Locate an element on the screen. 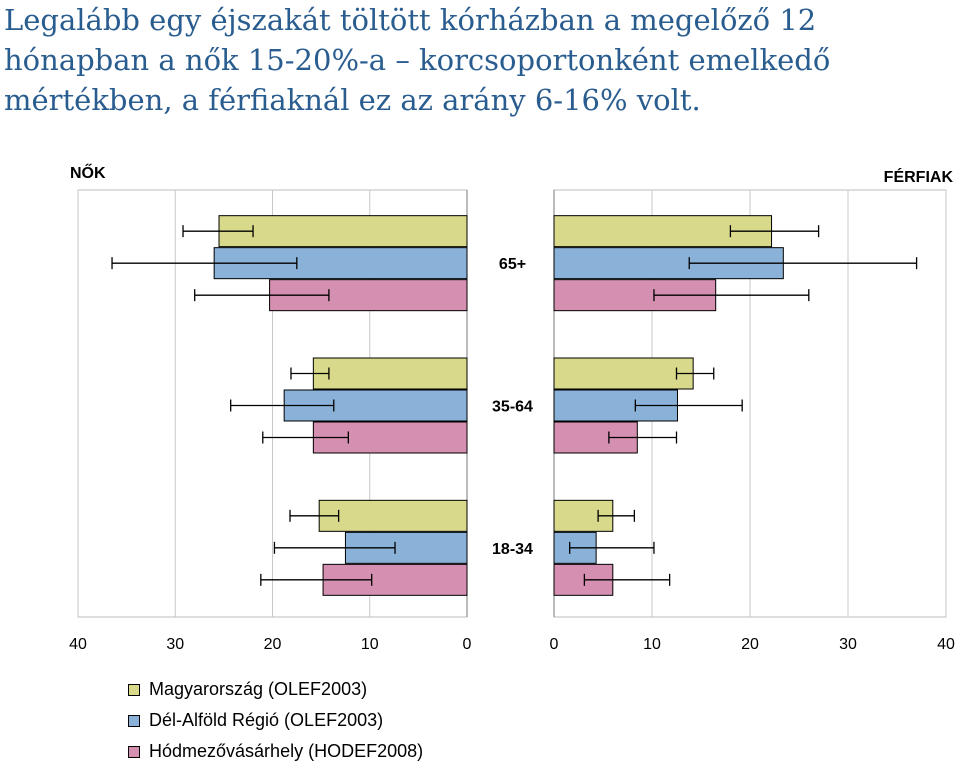 The image size is (960, 767). legend-label-hungary: Magyarország (OLEF2003) is located at coordinates (258, 689).